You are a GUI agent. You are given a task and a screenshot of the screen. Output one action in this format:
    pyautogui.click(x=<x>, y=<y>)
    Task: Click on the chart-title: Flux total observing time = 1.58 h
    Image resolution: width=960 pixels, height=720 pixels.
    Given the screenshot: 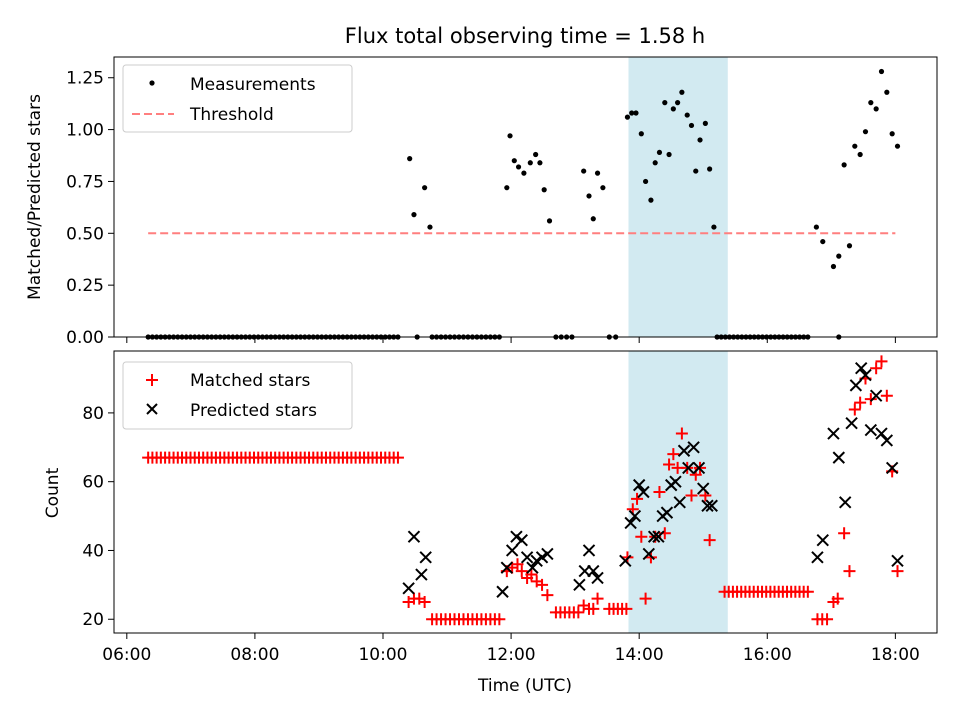 What is the action you would take?
    pyautogui.click(x=525, y=36)
    